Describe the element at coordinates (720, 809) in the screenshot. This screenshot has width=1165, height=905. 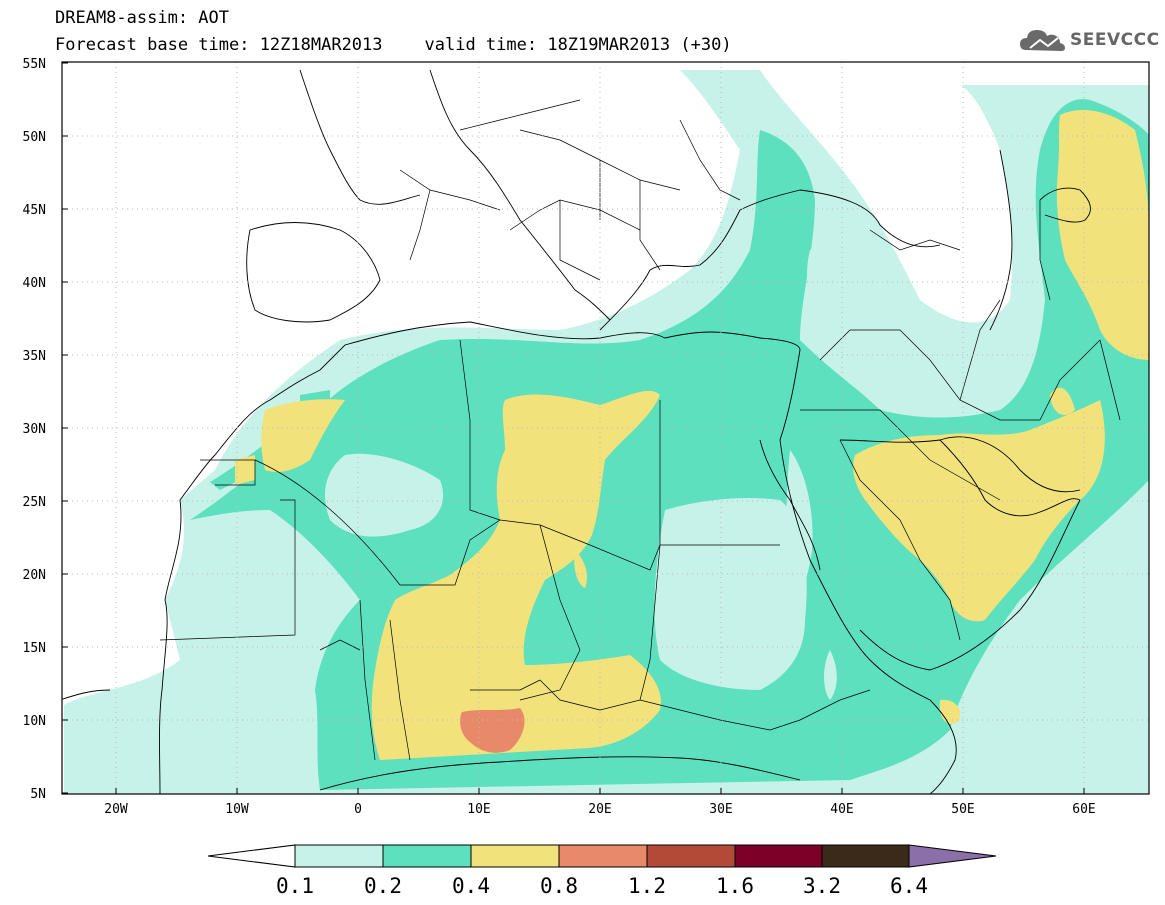
I see `lon-label-30e: 30E` at that location.